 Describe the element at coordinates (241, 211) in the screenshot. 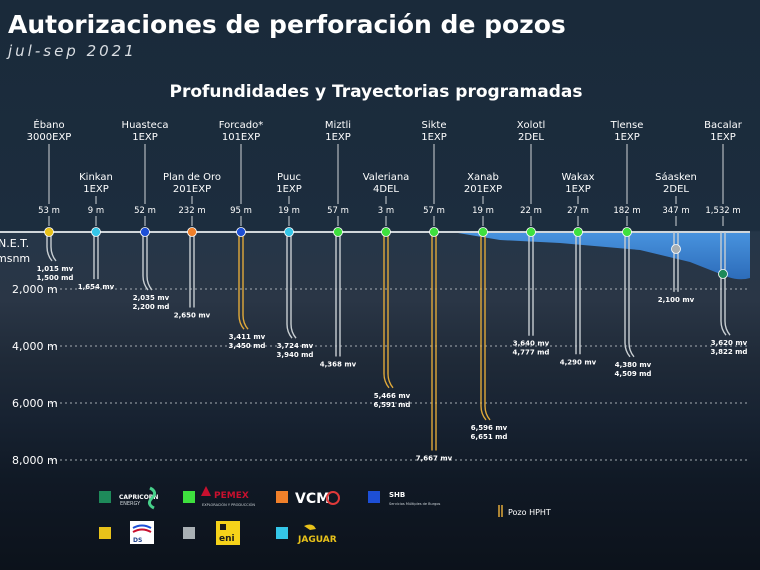

I see `water-depth-label: 95 m` at that location.